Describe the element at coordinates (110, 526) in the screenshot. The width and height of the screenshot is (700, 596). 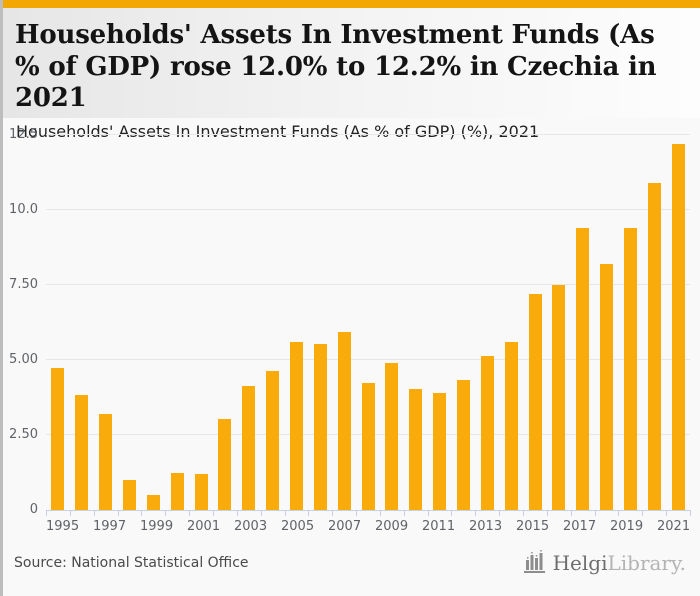
I see `x-tick-label-1997: 1997` at that location.